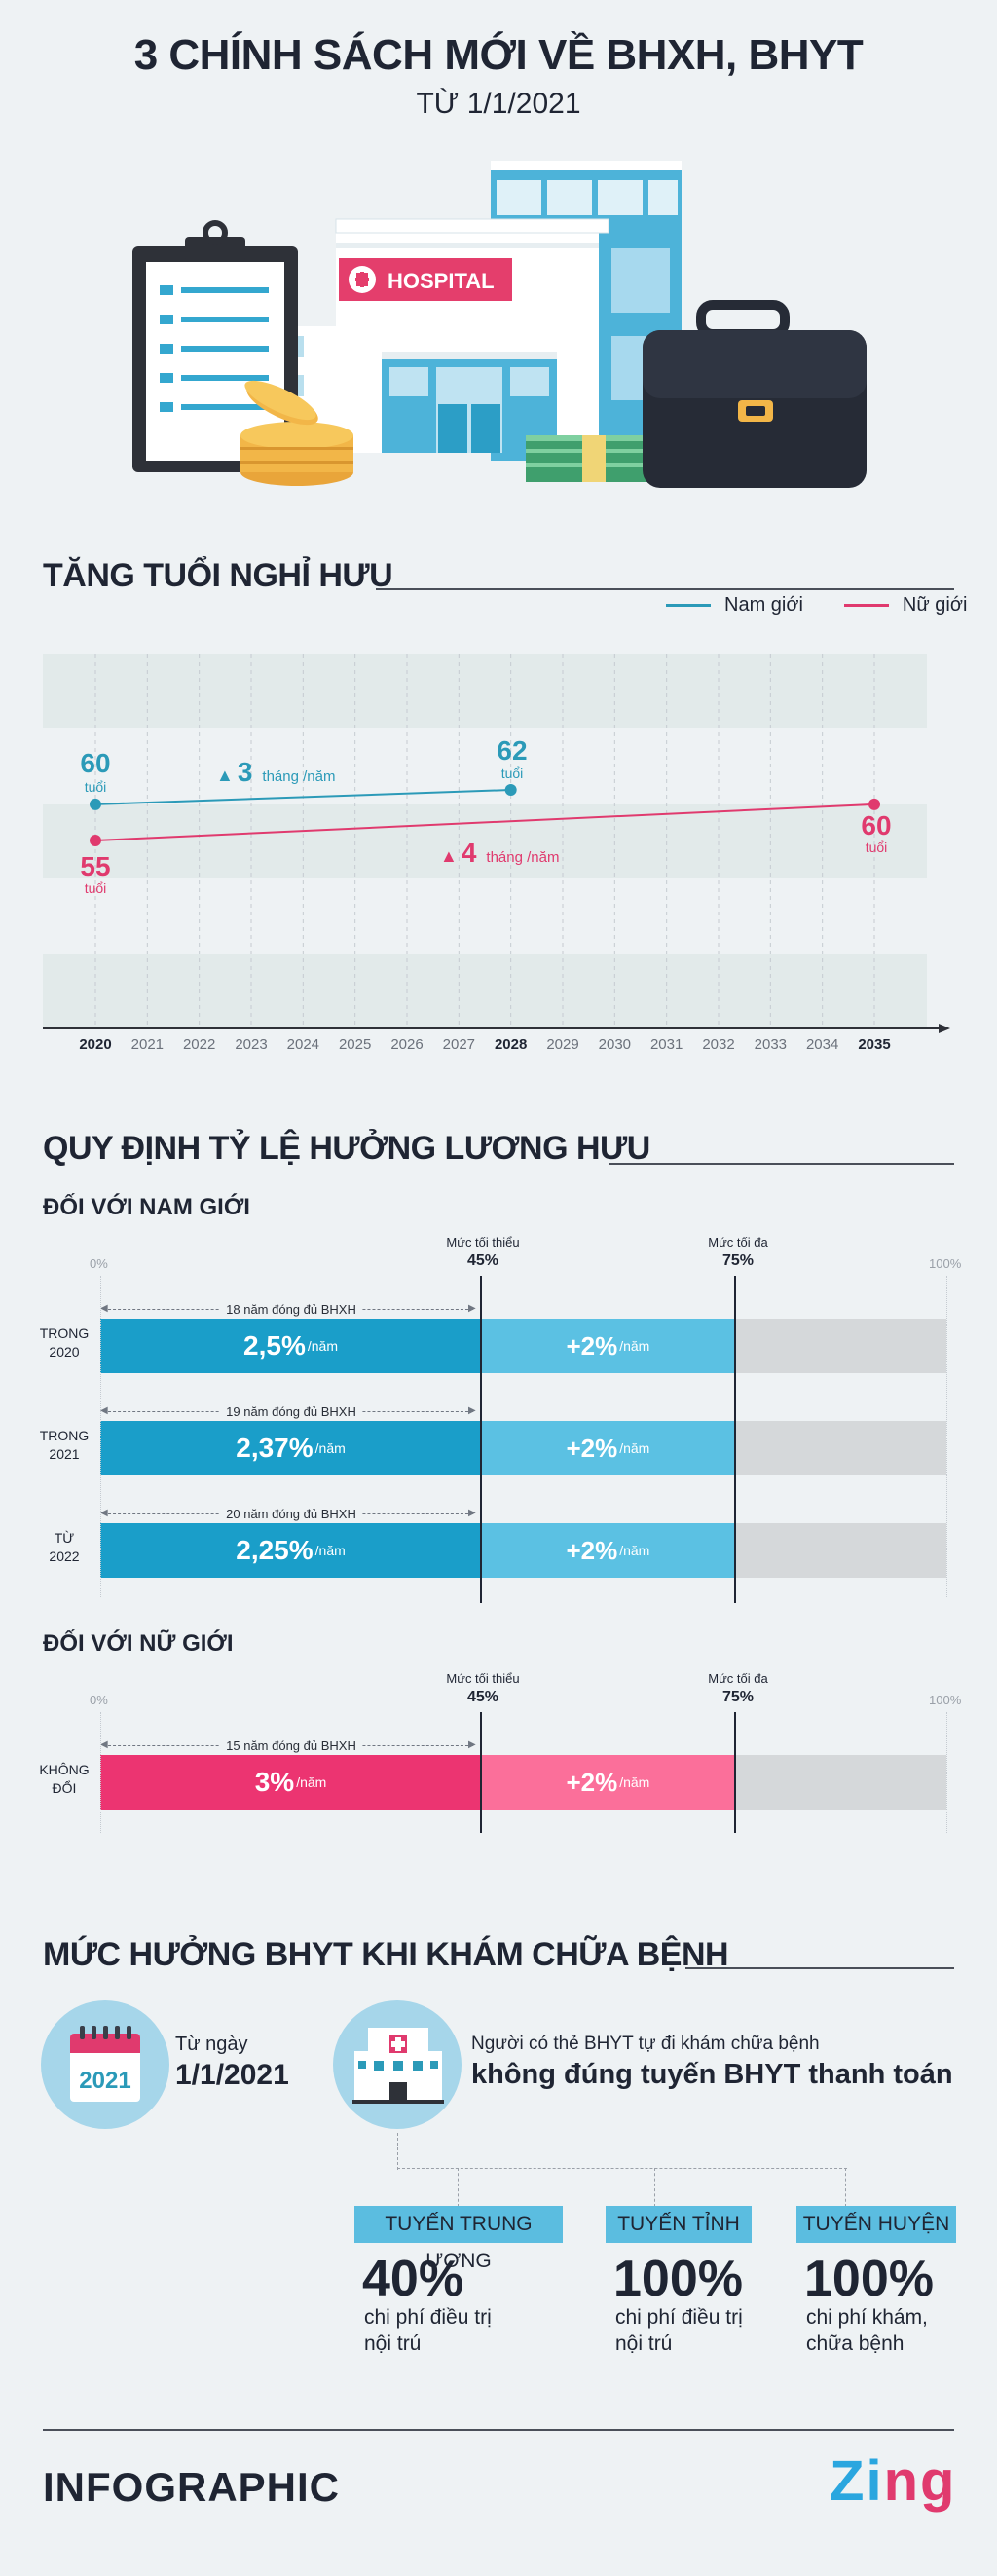  Describe the element at coordinates (441, 335) in the screenshot. I see `hospital-icon: HOSPITAL` at that location.